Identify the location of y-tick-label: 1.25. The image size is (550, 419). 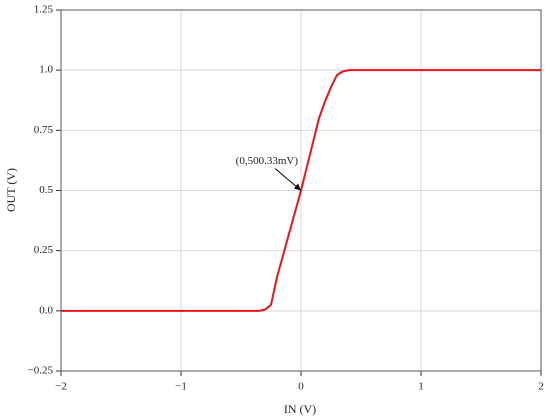
(44, 10).